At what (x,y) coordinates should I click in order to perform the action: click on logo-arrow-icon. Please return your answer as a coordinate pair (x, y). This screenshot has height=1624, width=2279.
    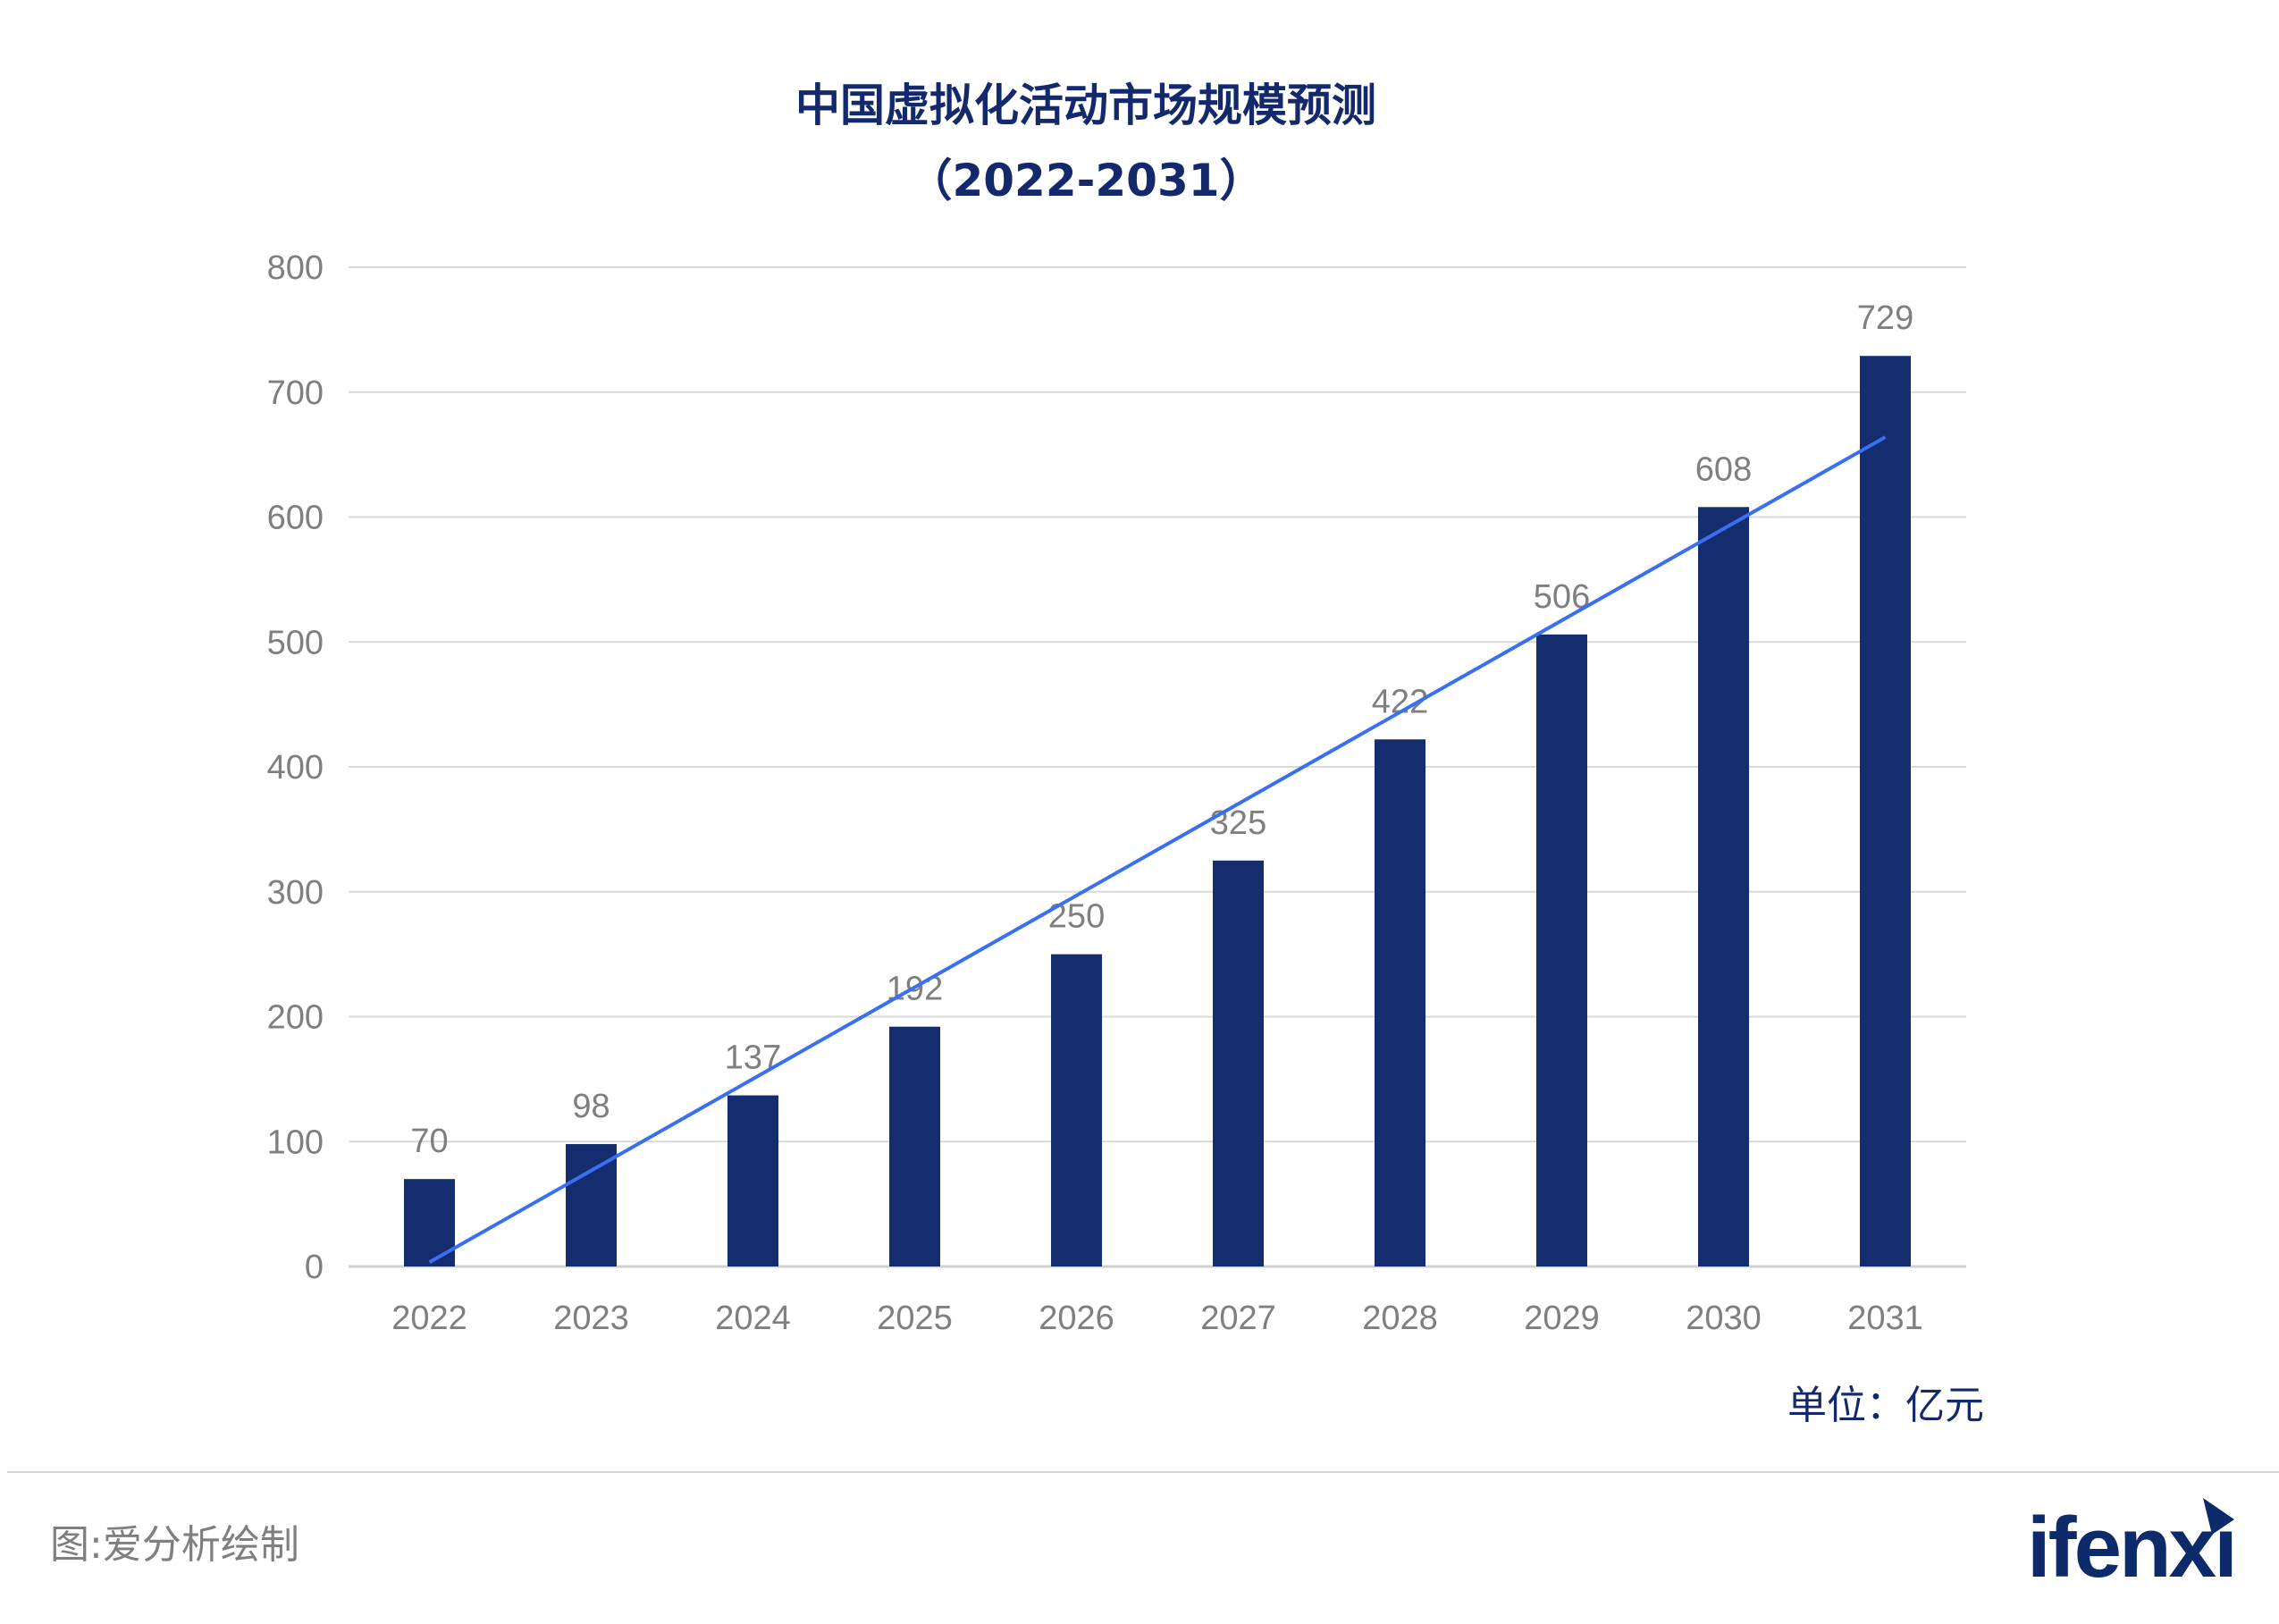
    Looking at the image, I should click on (2218, 1516).